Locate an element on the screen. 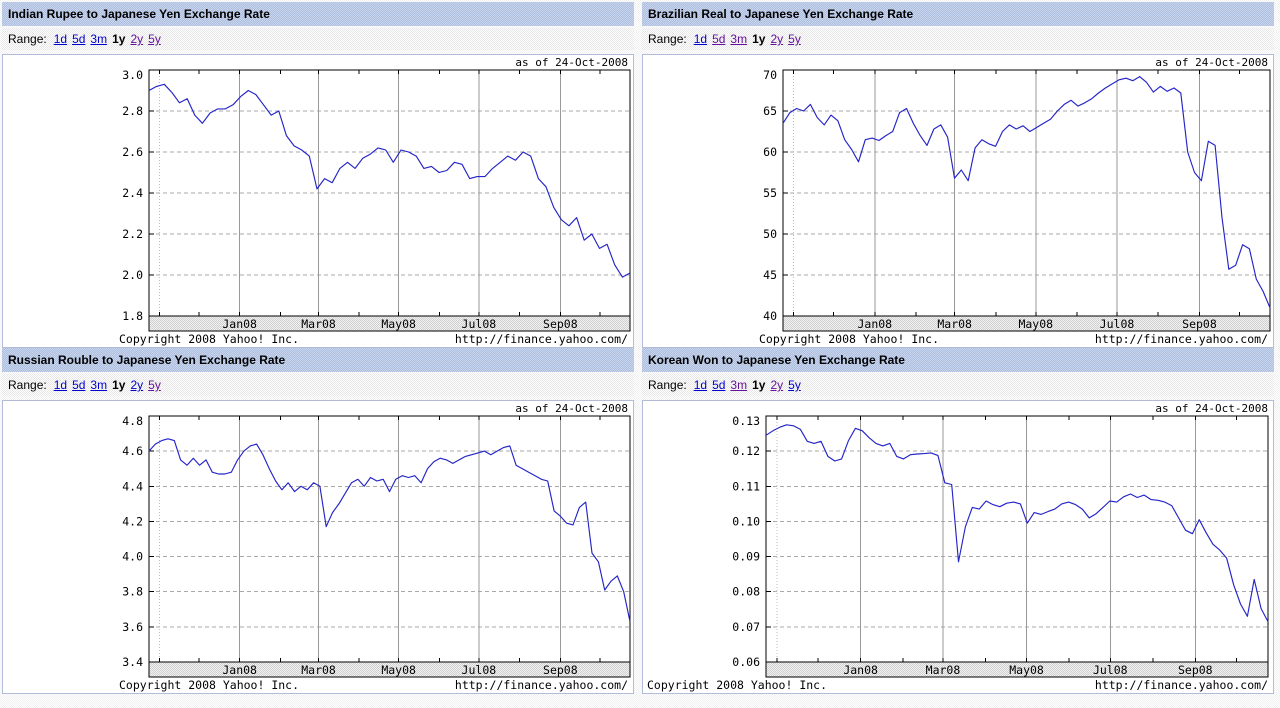  svg-text: 4.6 is located at coordinates (132, 451).